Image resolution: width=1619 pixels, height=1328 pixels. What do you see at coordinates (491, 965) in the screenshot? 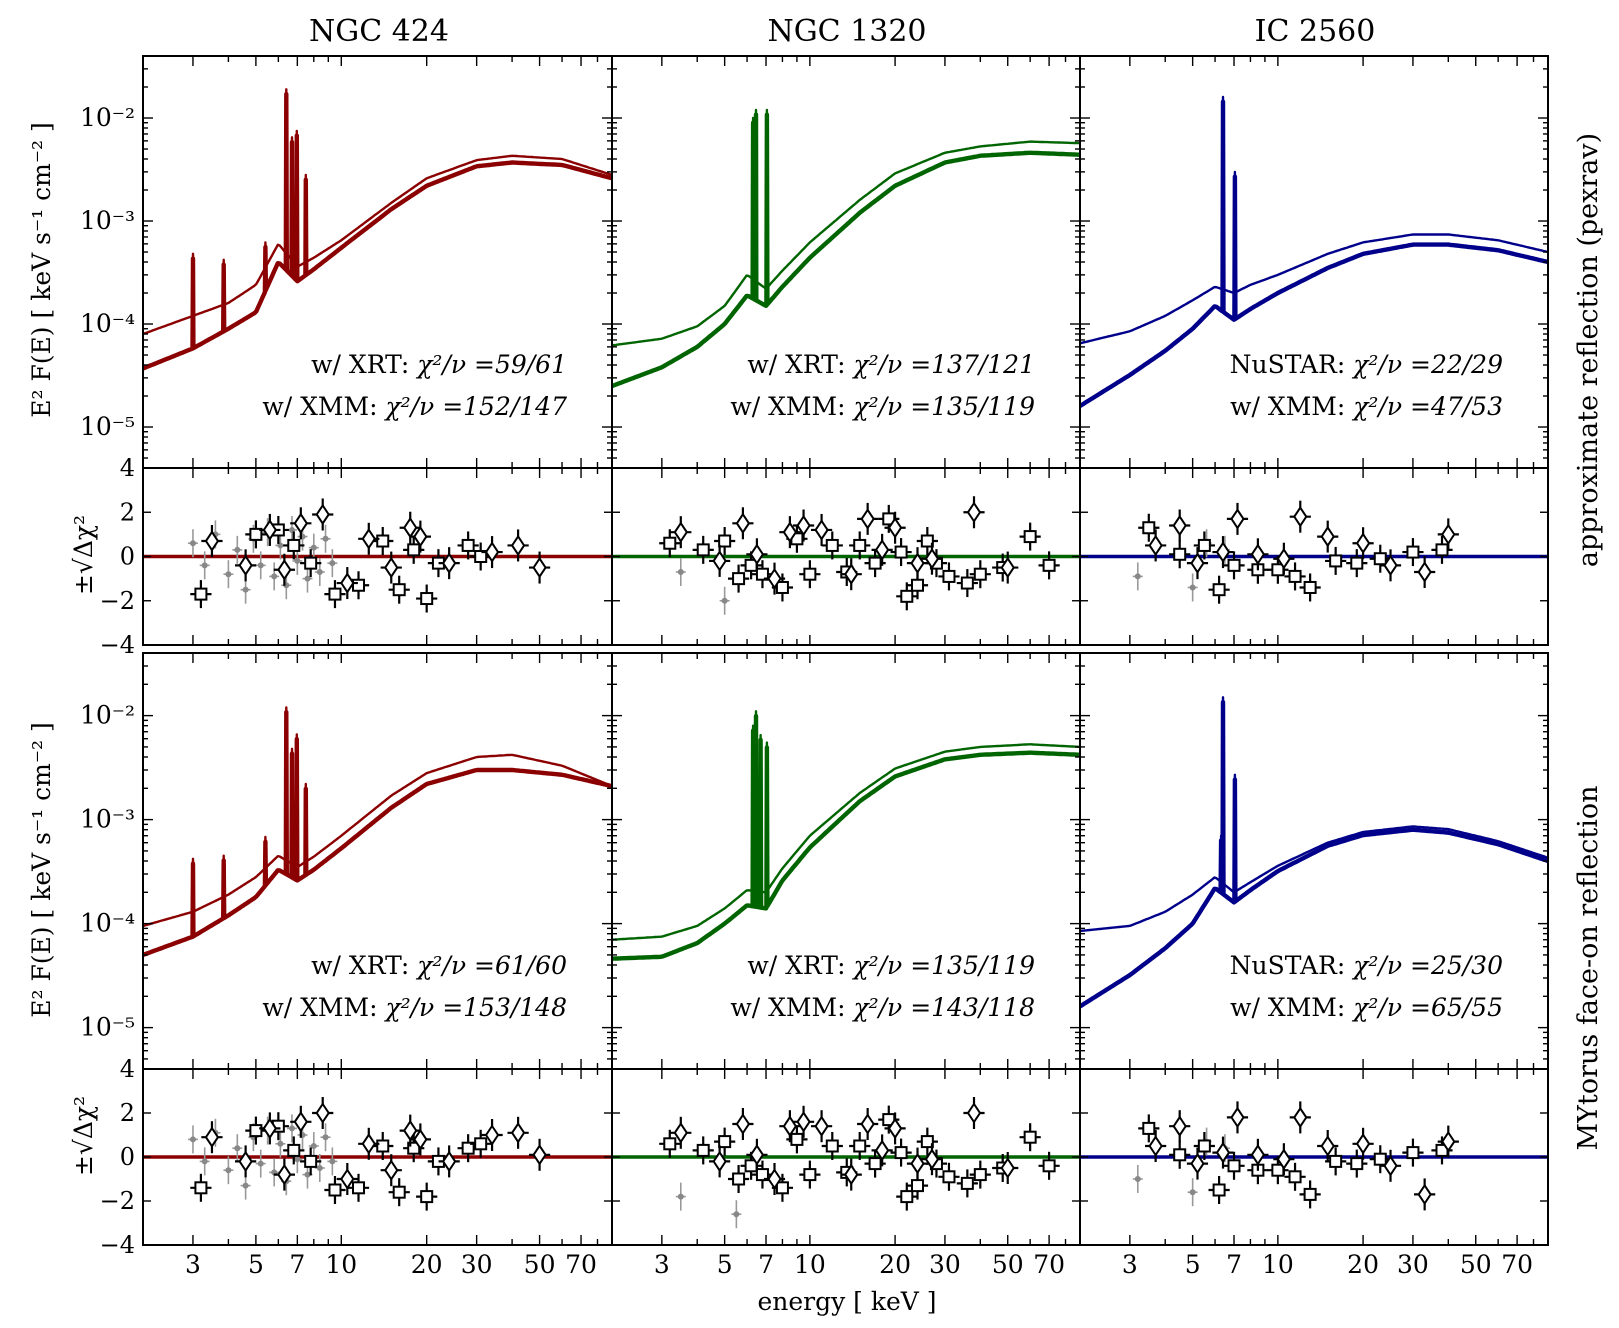
I see `fit-stat-value: χ²/ν =61/60` at bounding box center [491, 965].